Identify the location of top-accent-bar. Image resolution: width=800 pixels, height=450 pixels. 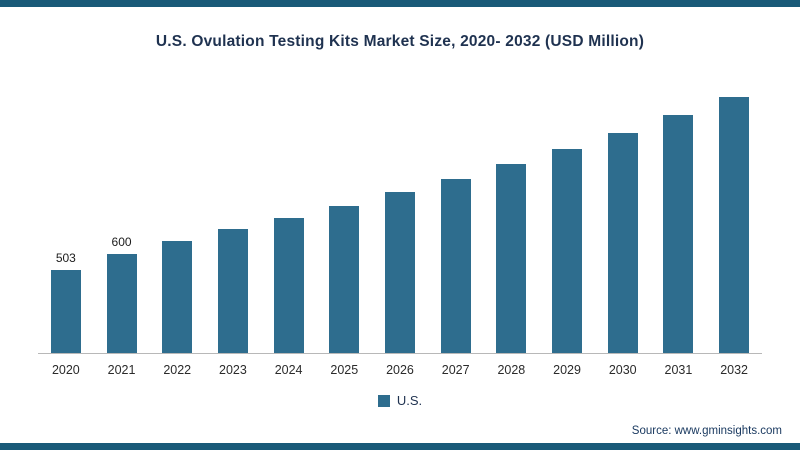
(400, 3).